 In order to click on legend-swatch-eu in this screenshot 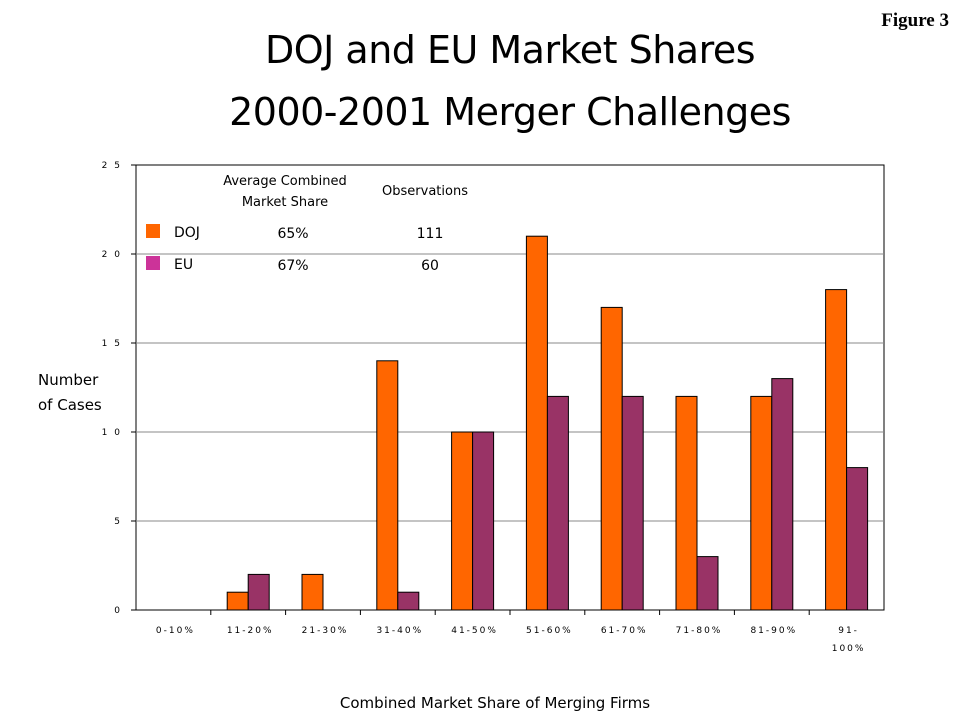, I will do `click(153, 263)`.